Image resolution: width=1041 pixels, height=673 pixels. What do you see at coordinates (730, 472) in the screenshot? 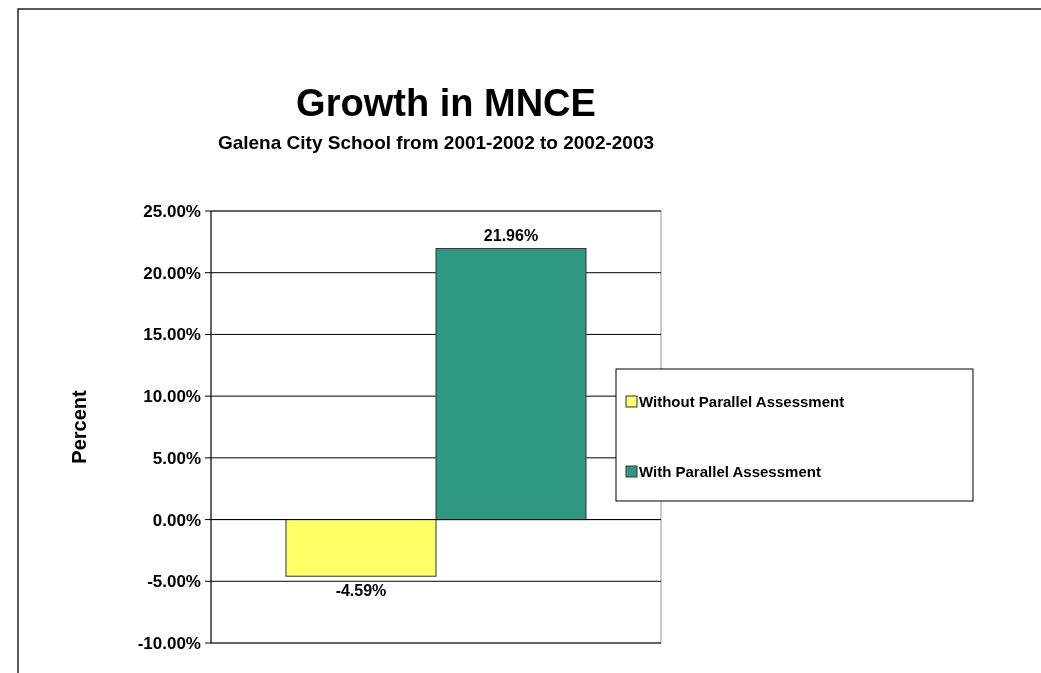
I see `legend-label: With Parallel Assessment` at bounding box center [730, 472].